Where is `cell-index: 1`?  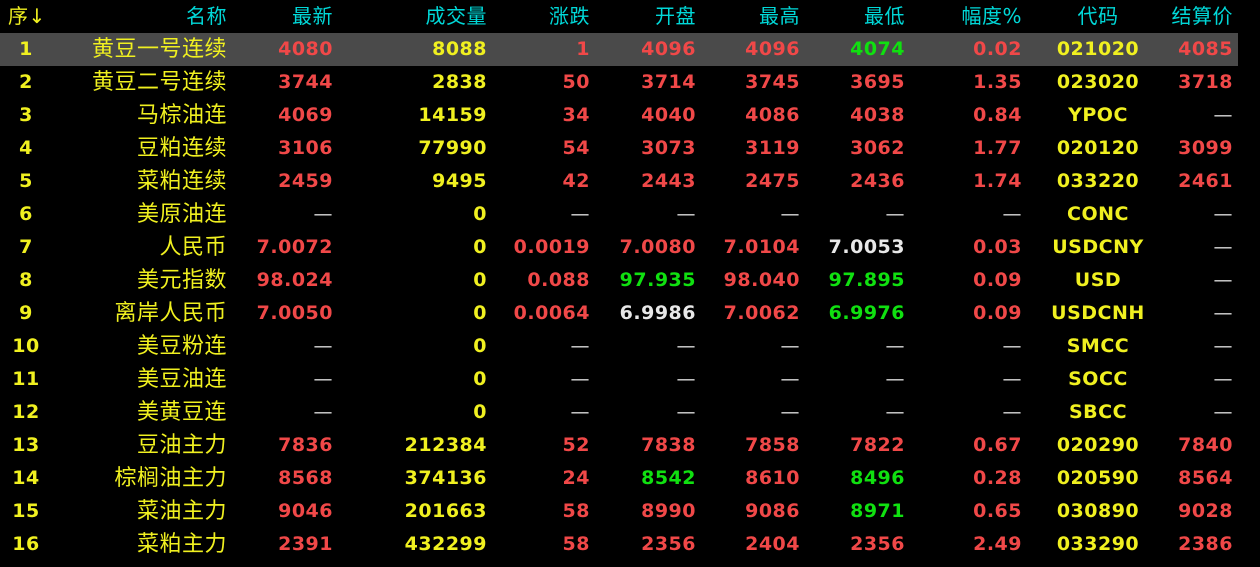 cell-index: 1 is located at coordinates (26, 49).